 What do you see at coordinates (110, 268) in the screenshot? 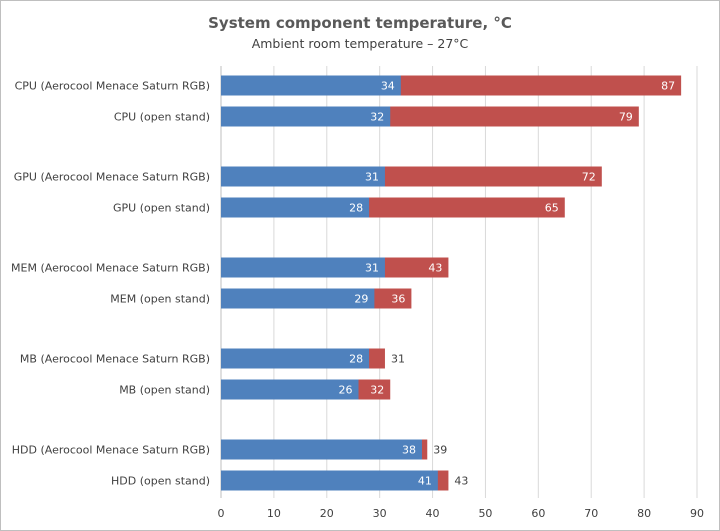
I see `category-label: MEM (Aerocool Menace Saturn RGB)` at bounding box center [110, 268].